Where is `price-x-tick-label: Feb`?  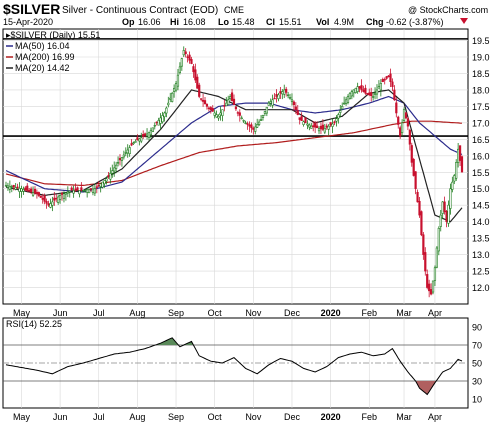
price-x-tick-label: Feb is located at coordinates (369, 313).